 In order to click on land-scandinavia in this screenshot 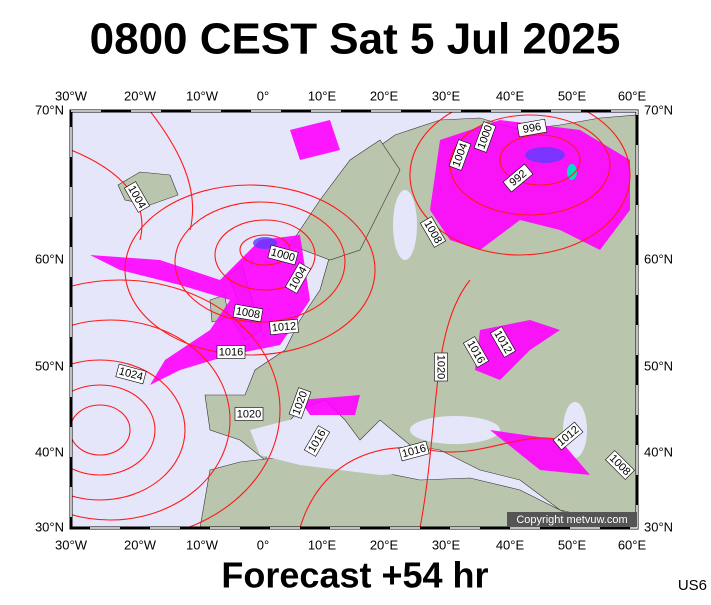, I will do `click(345, 200)`.